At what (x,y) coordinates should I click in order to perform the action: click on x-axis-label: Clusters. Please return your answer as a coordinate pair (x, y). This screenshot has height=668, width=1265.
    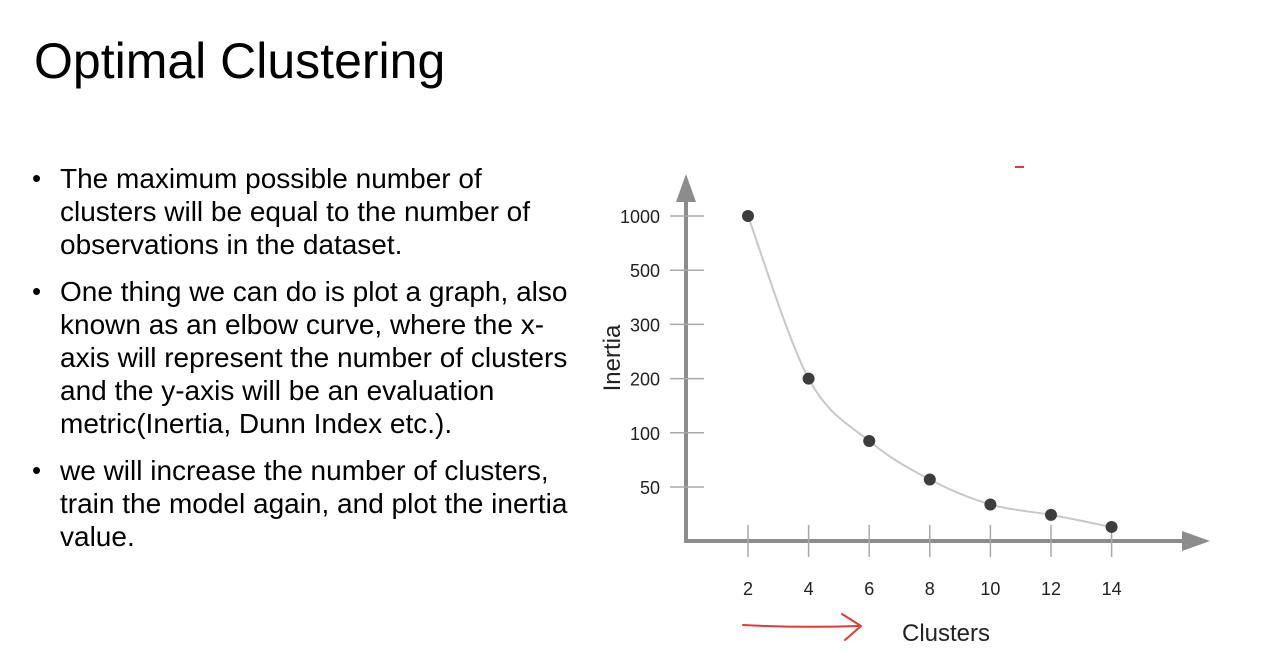
    Looking at the image, I should click on (946, 633).